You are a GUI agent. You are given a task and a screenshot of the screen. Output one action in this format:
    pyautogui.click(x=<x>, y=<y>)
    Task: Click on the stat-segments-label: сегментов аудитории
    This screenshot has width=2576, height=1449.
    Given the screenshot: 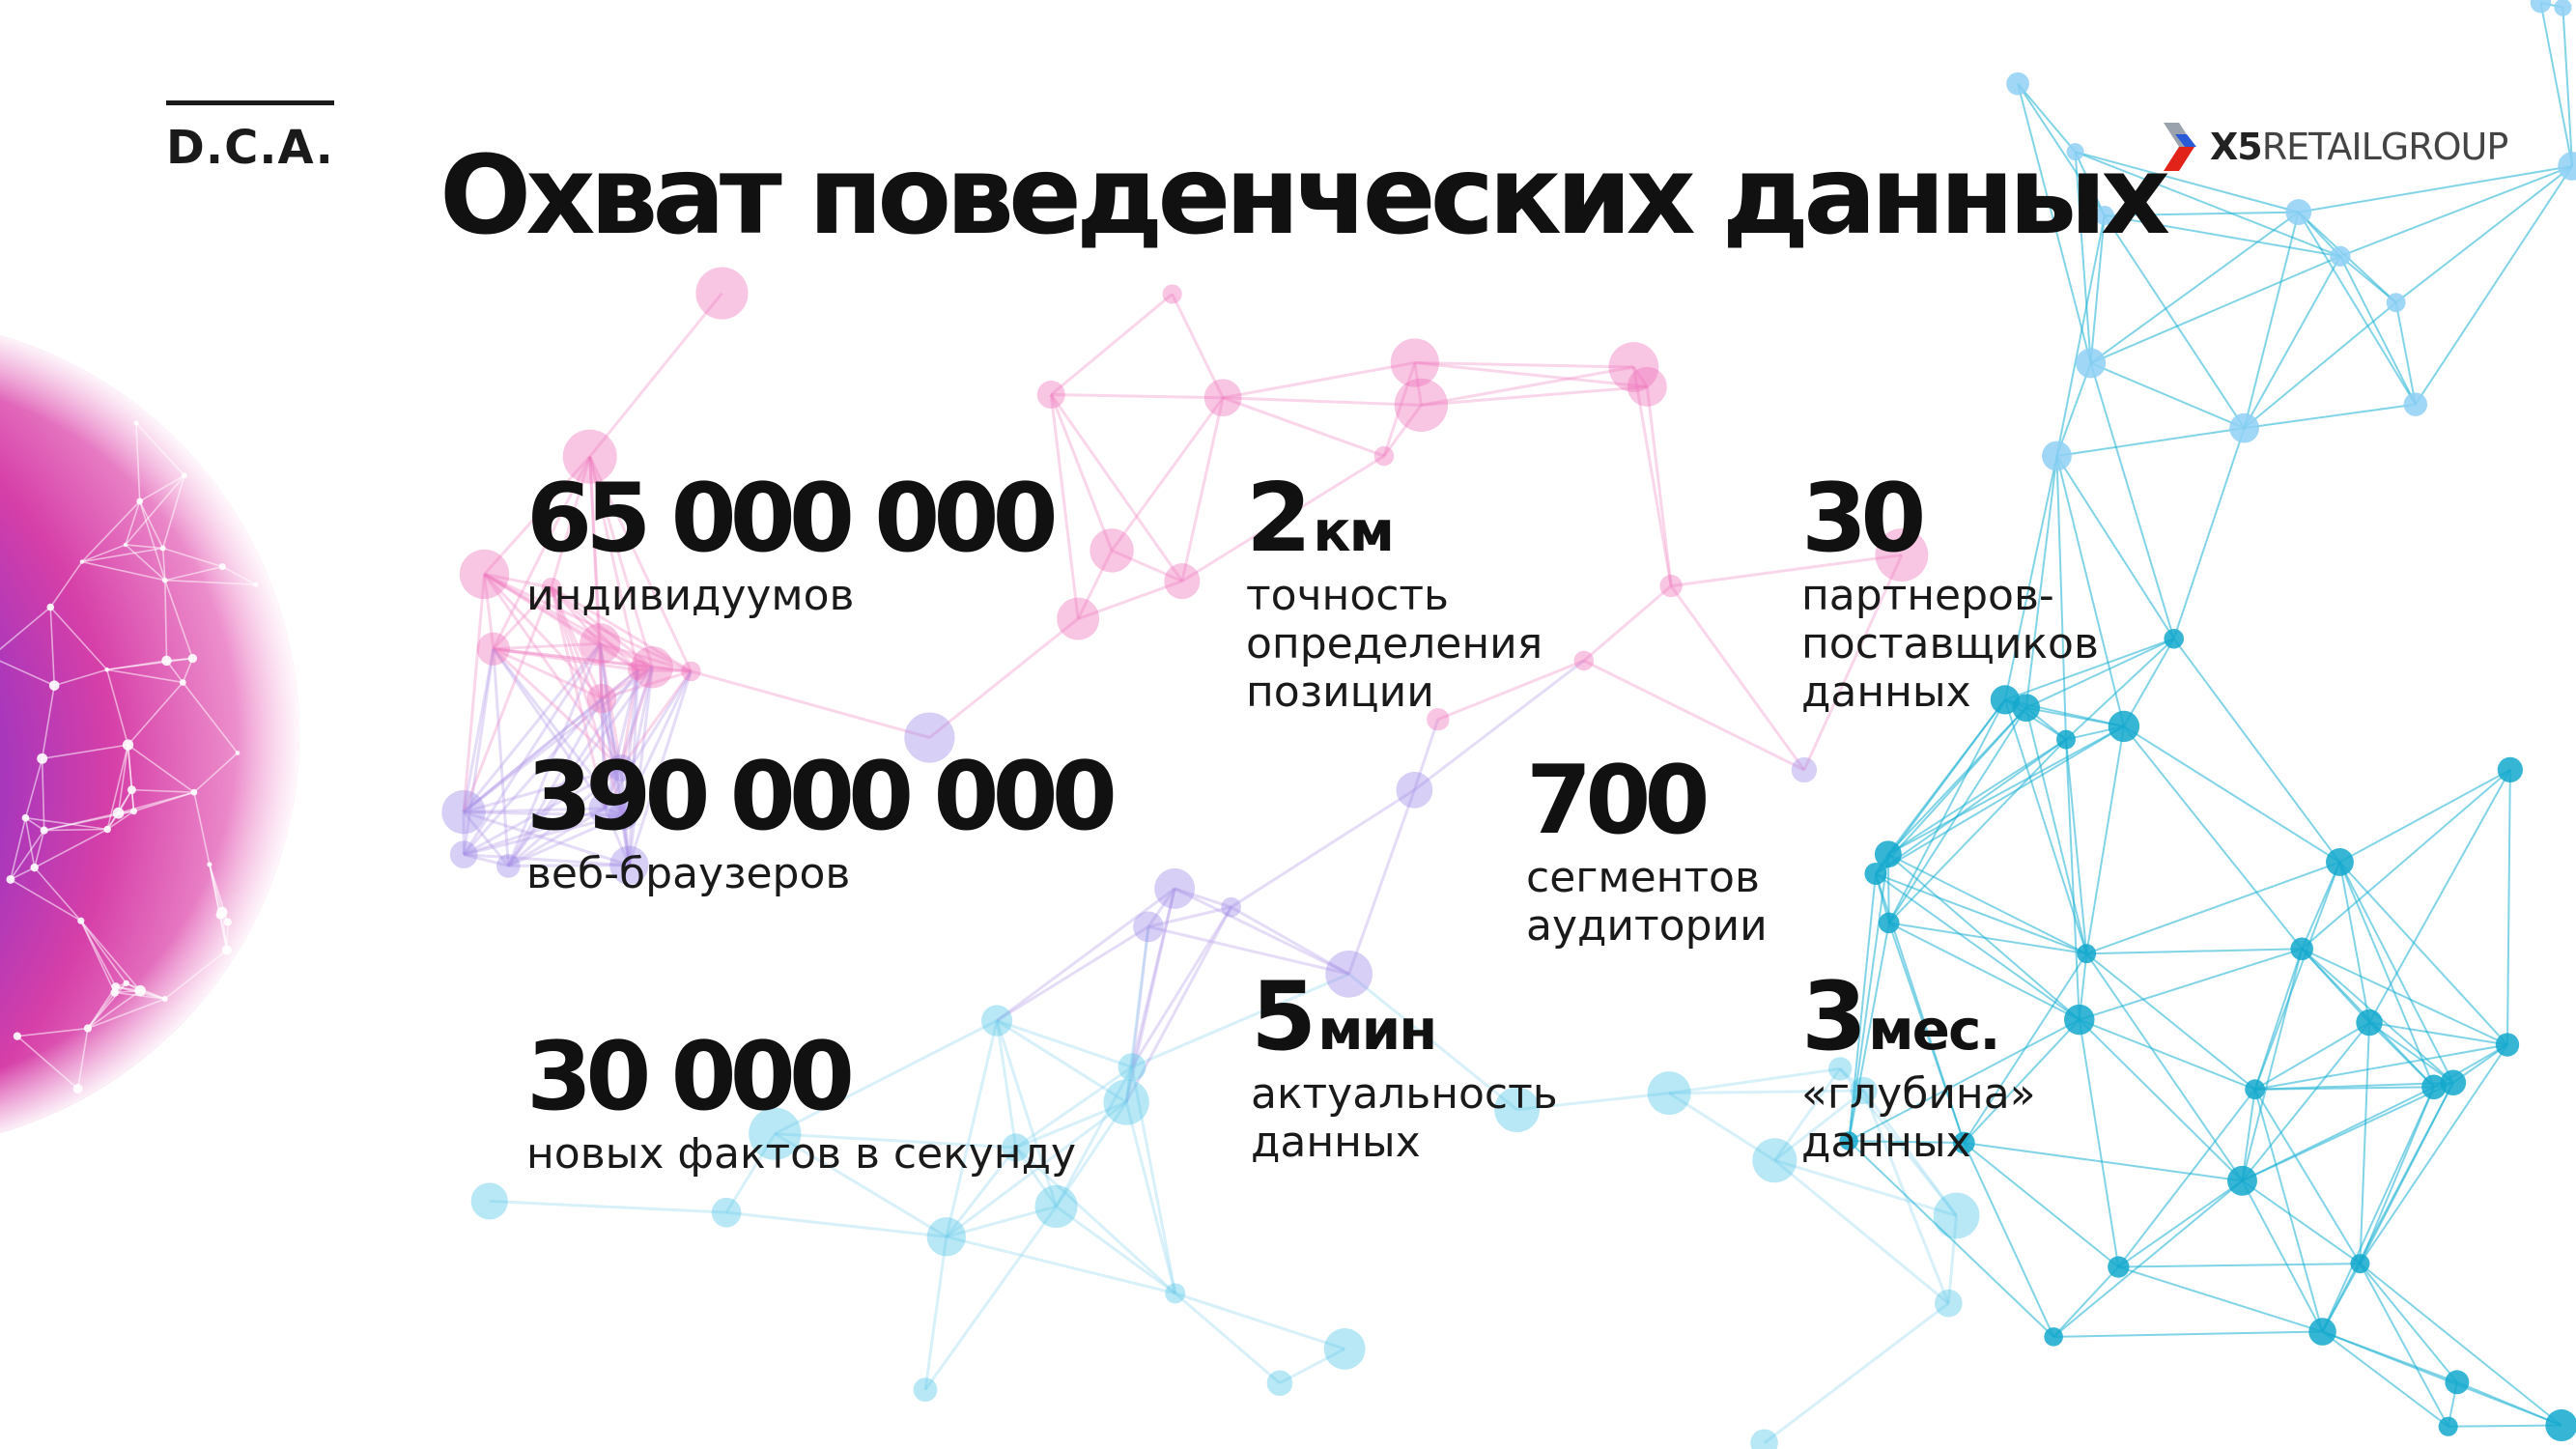 What is the action you would take?
    pyautogui.click(x=1647, y=902)
    